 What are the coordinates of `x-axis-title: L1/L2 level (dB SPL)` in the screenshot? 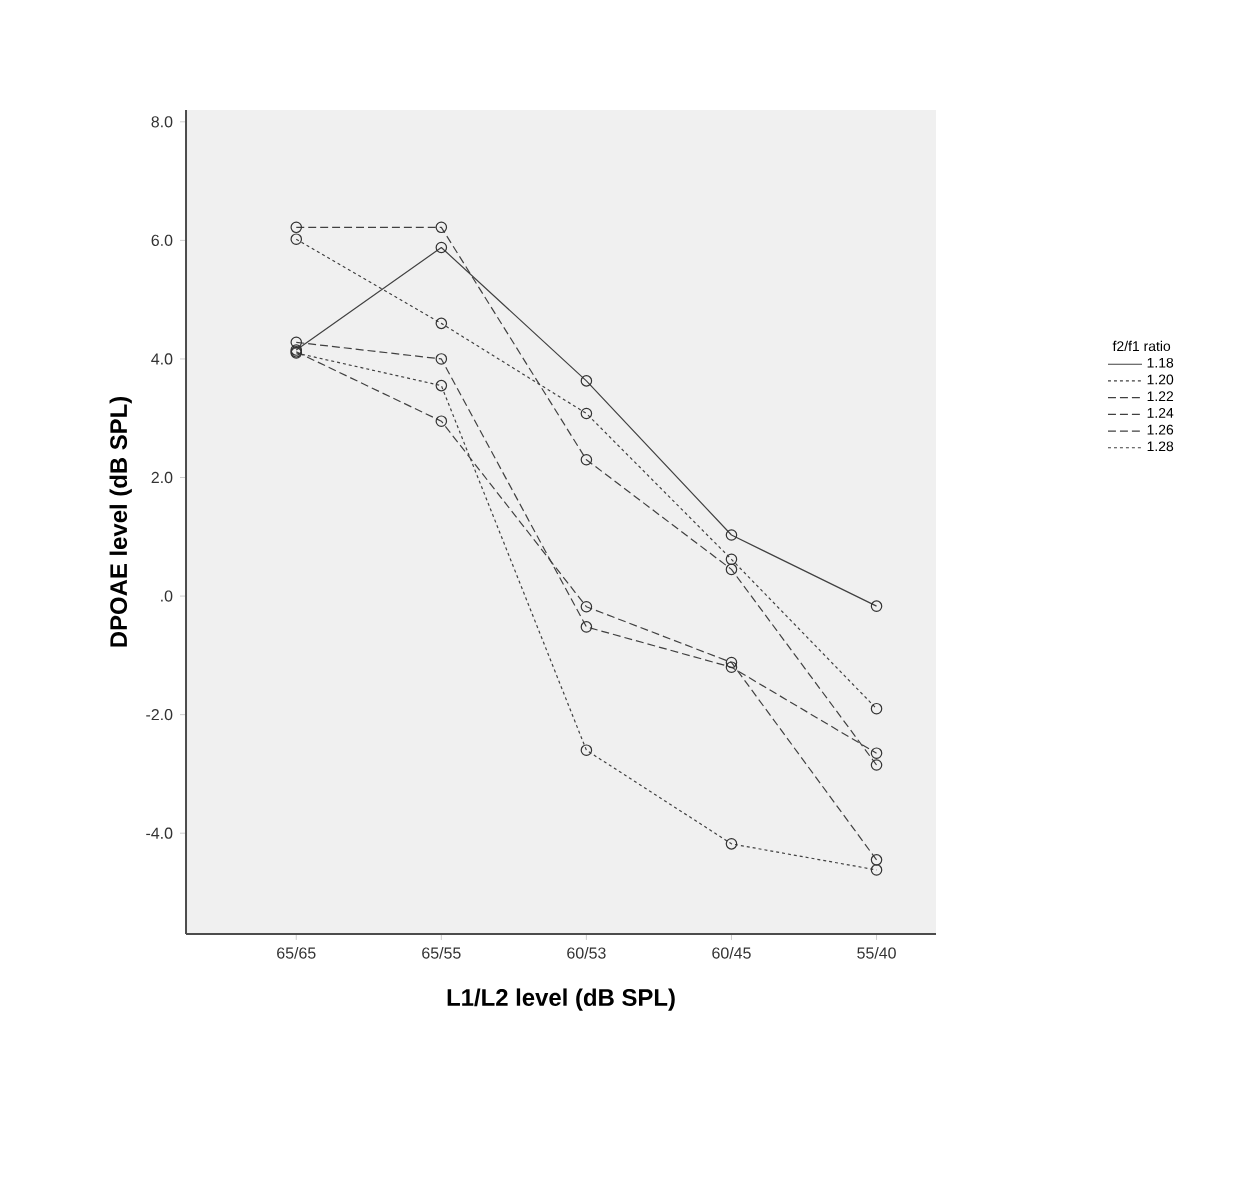 It's located at (561, 999).